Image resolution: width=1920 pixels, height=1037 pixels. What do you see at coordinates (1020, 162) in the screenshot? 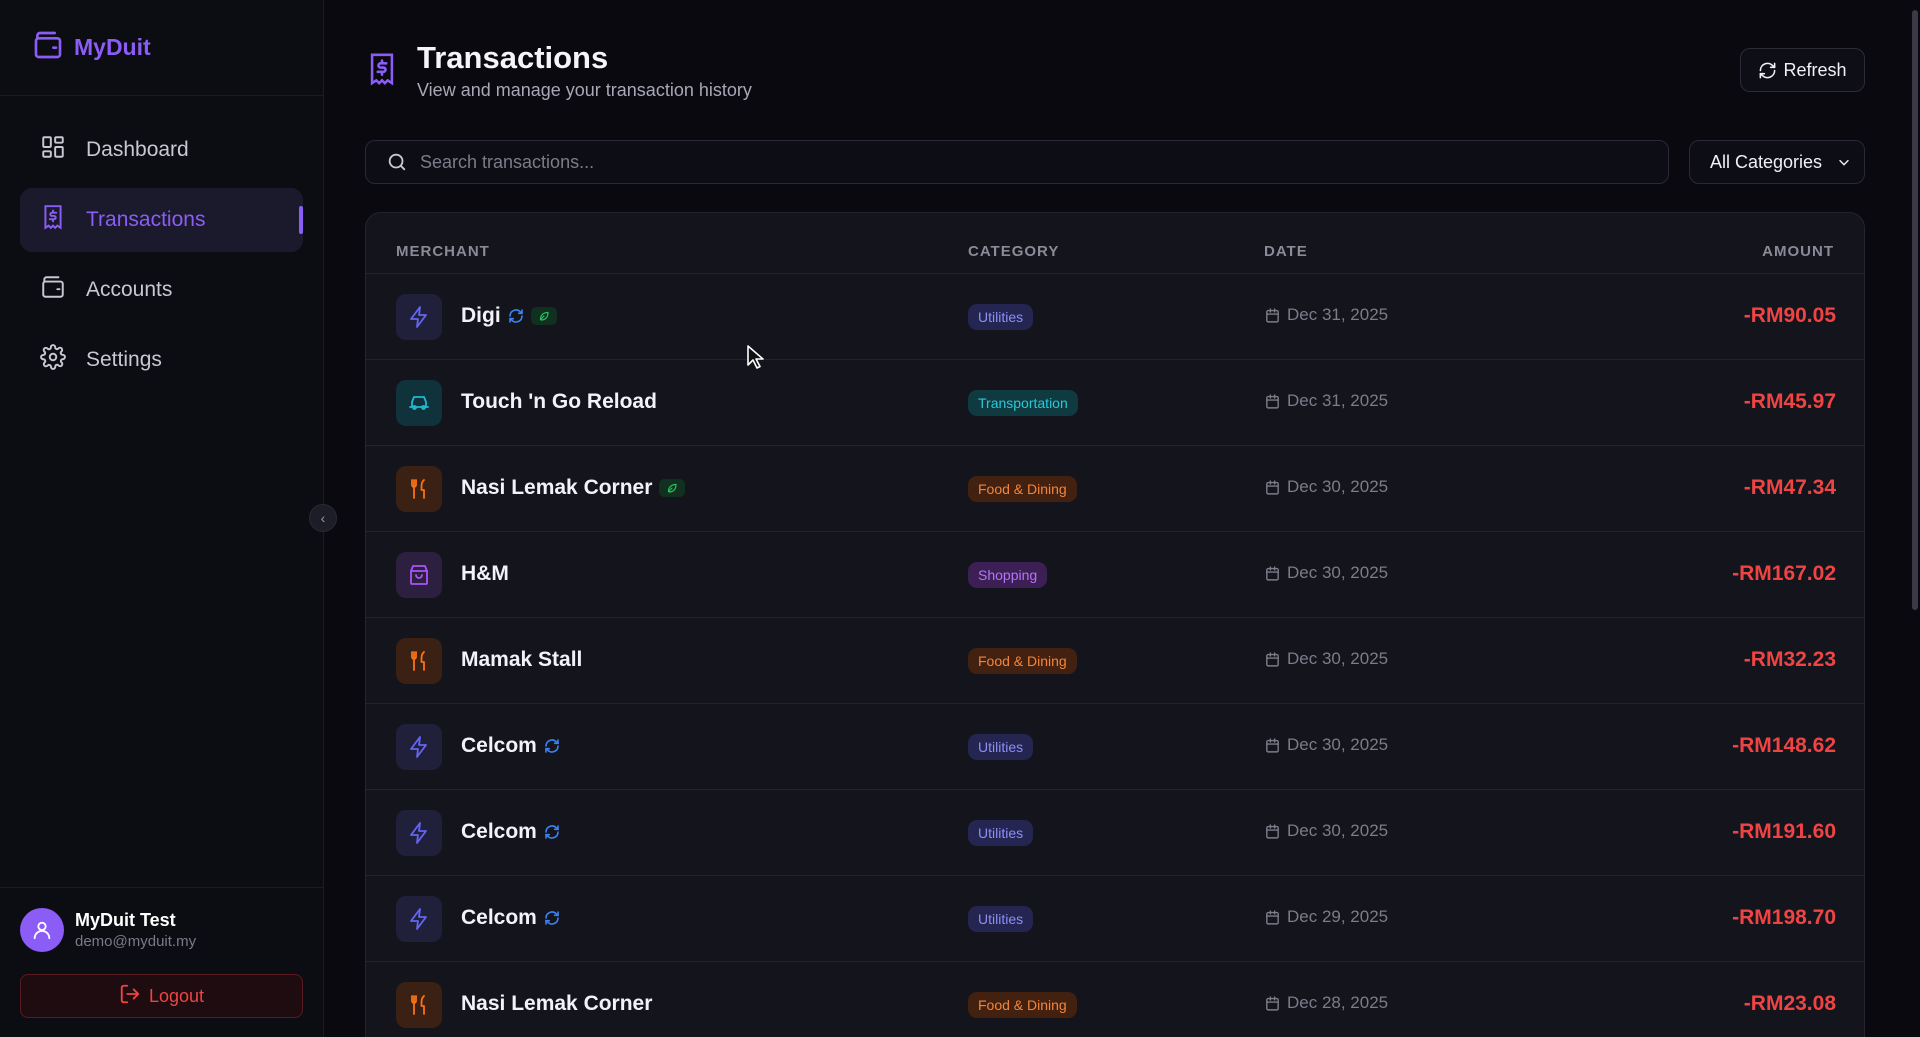
I see `search-input` at bounding box center [1020, 162].